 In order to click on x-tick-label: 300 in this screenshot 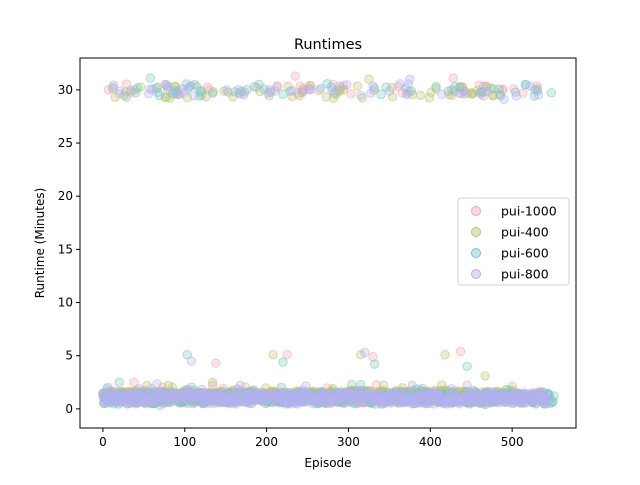, I will do `click(348, 442)`.